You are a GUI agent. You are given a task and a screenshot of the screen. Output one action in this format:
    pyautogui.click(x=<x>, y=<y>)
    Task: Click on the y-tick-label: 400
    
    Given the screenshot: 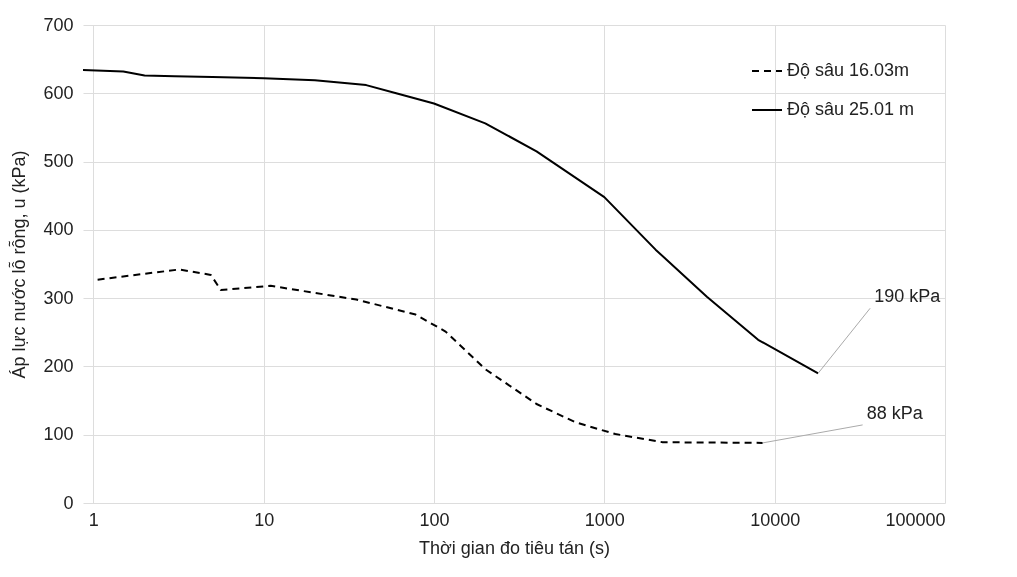 What is the action you would take?
    pyautogui.click(x=58, y=229)
    